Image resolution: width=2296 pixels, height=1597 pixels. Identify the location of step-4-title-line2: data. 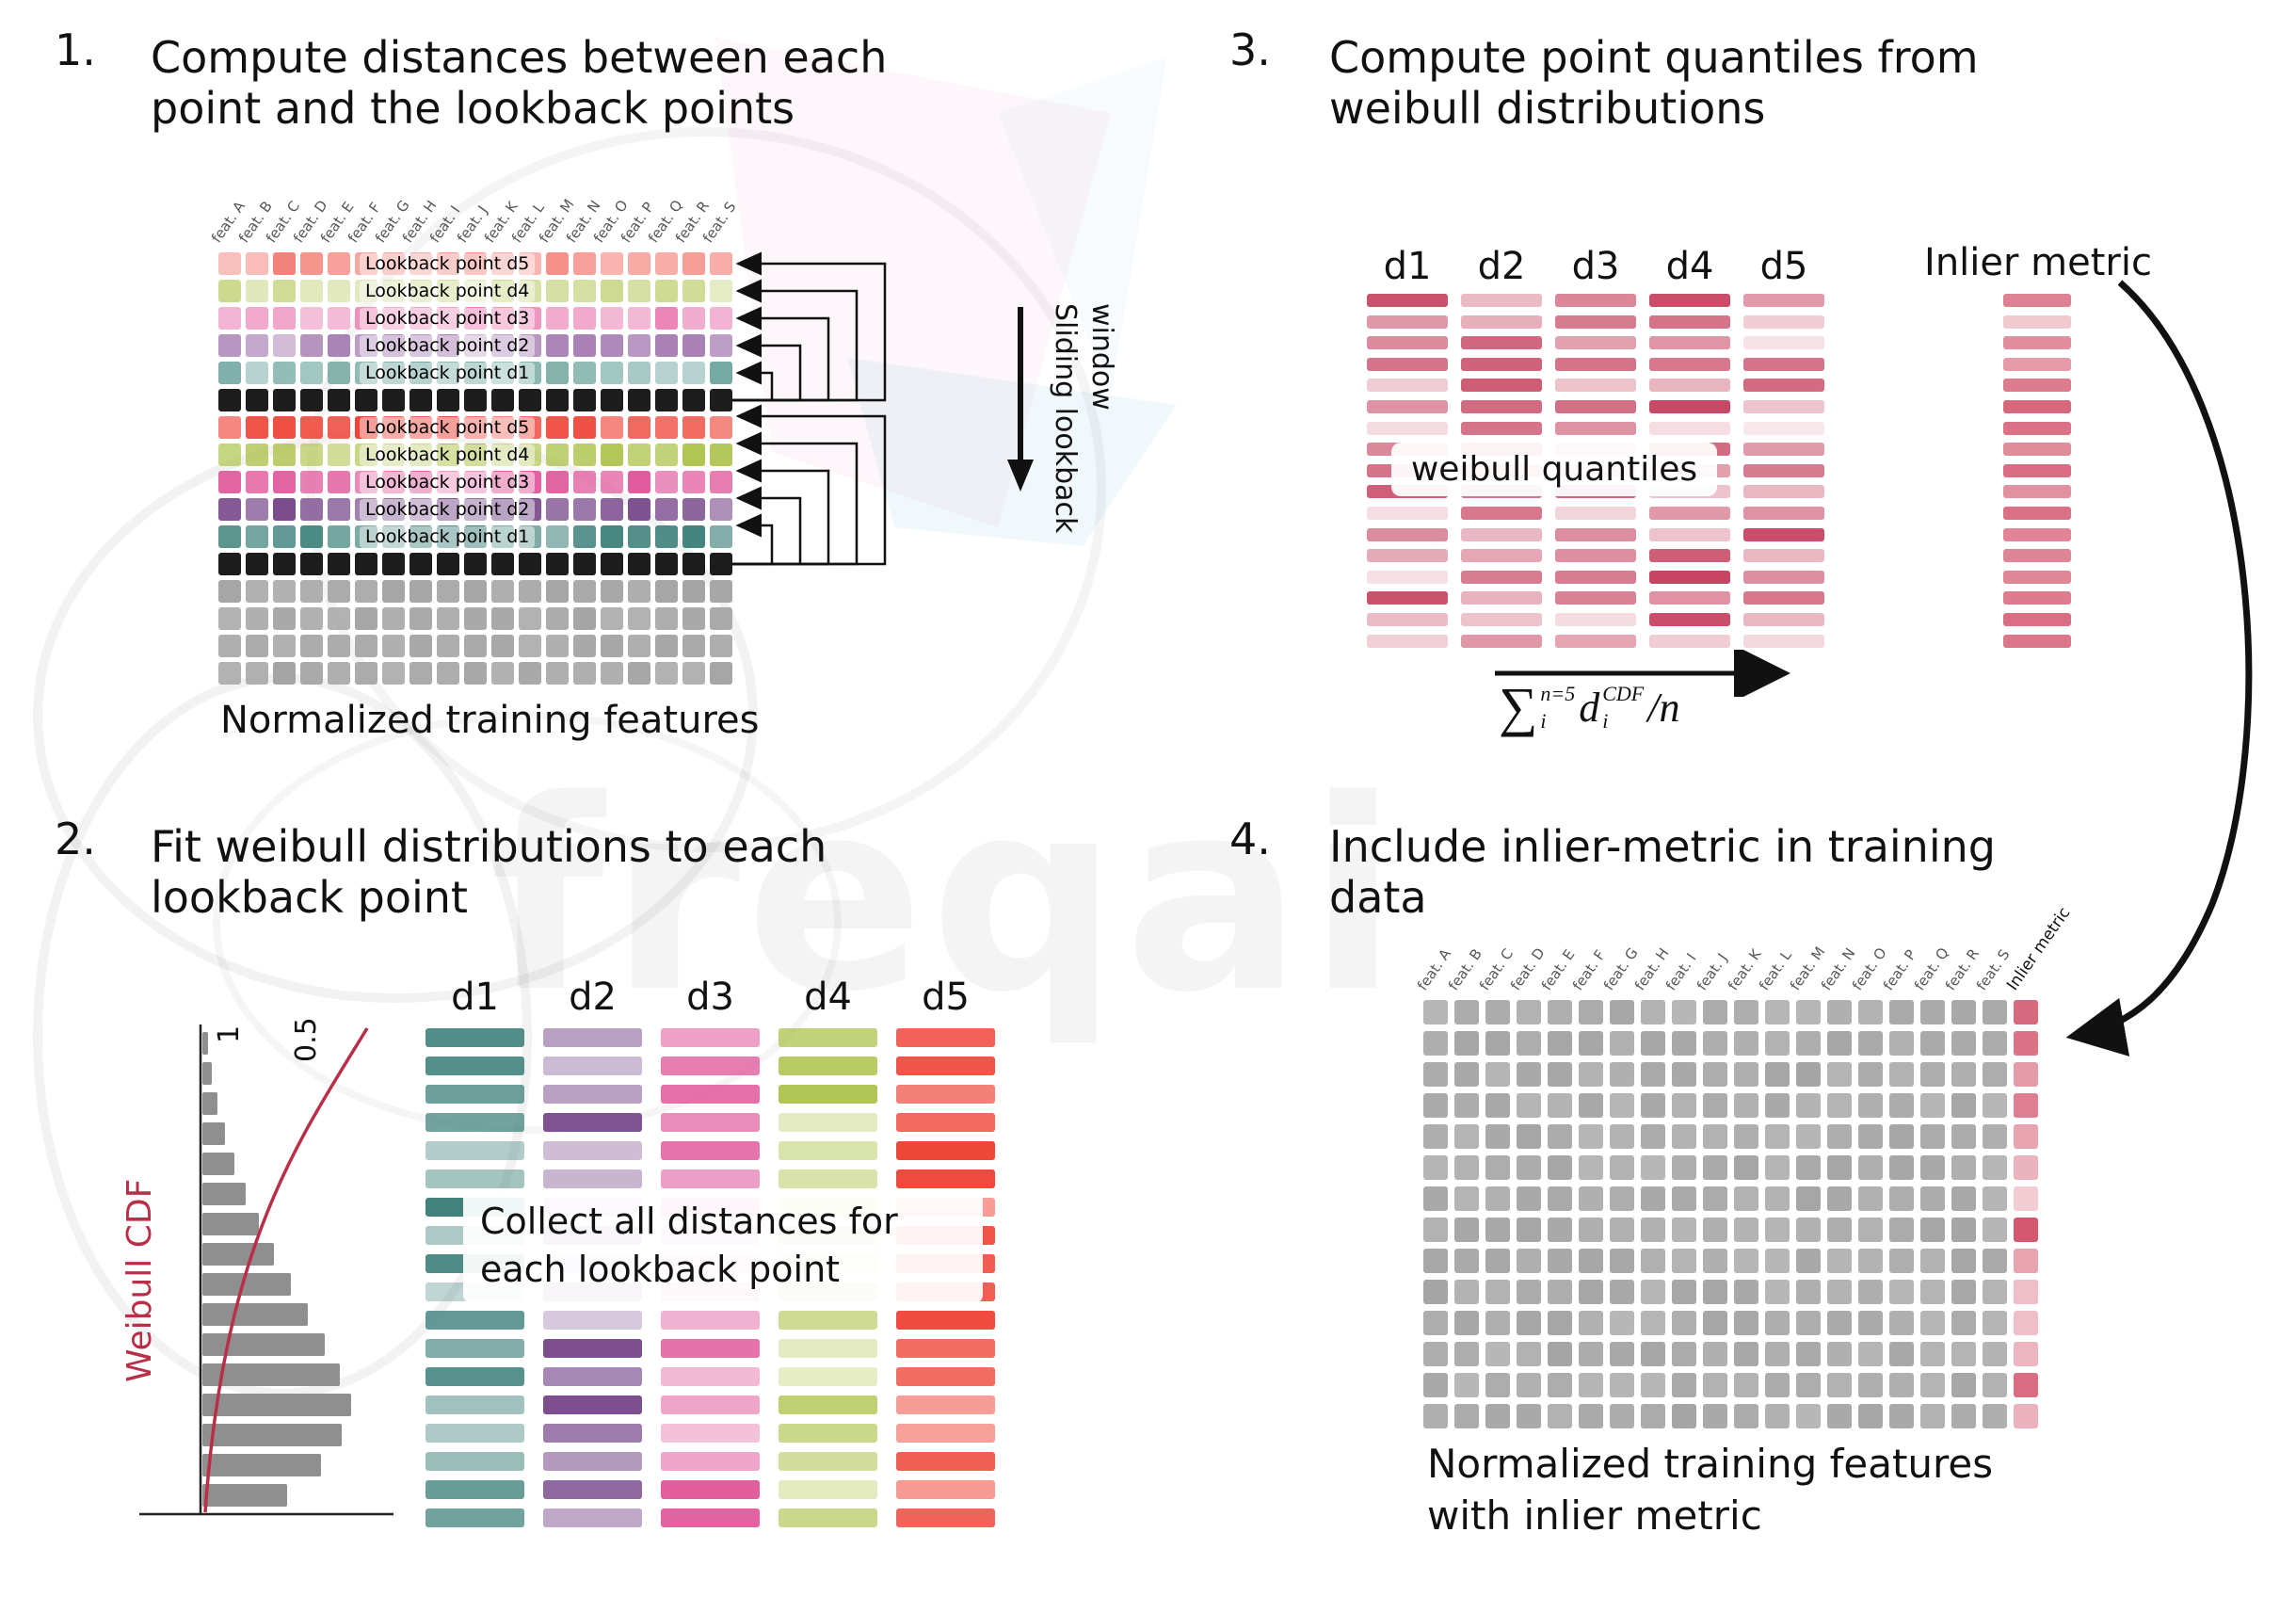
(1378, 898).